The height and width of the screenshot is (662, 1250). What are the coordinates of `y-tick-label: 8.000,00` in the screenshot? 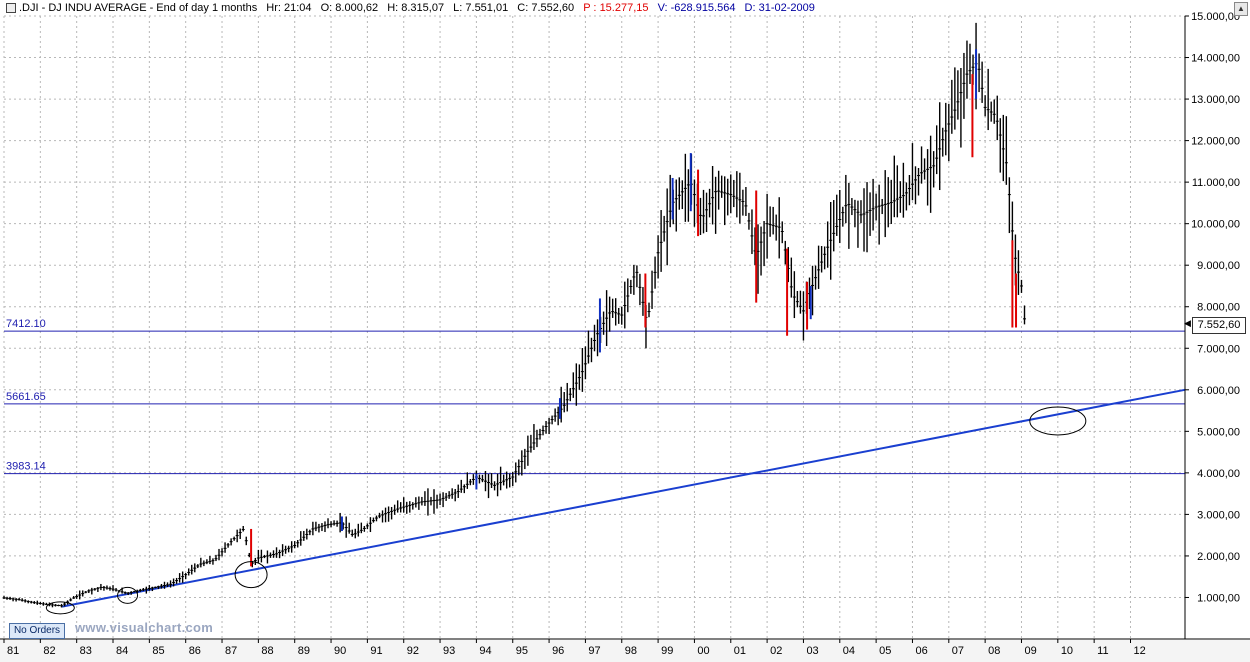 It's located at (1218, 308).